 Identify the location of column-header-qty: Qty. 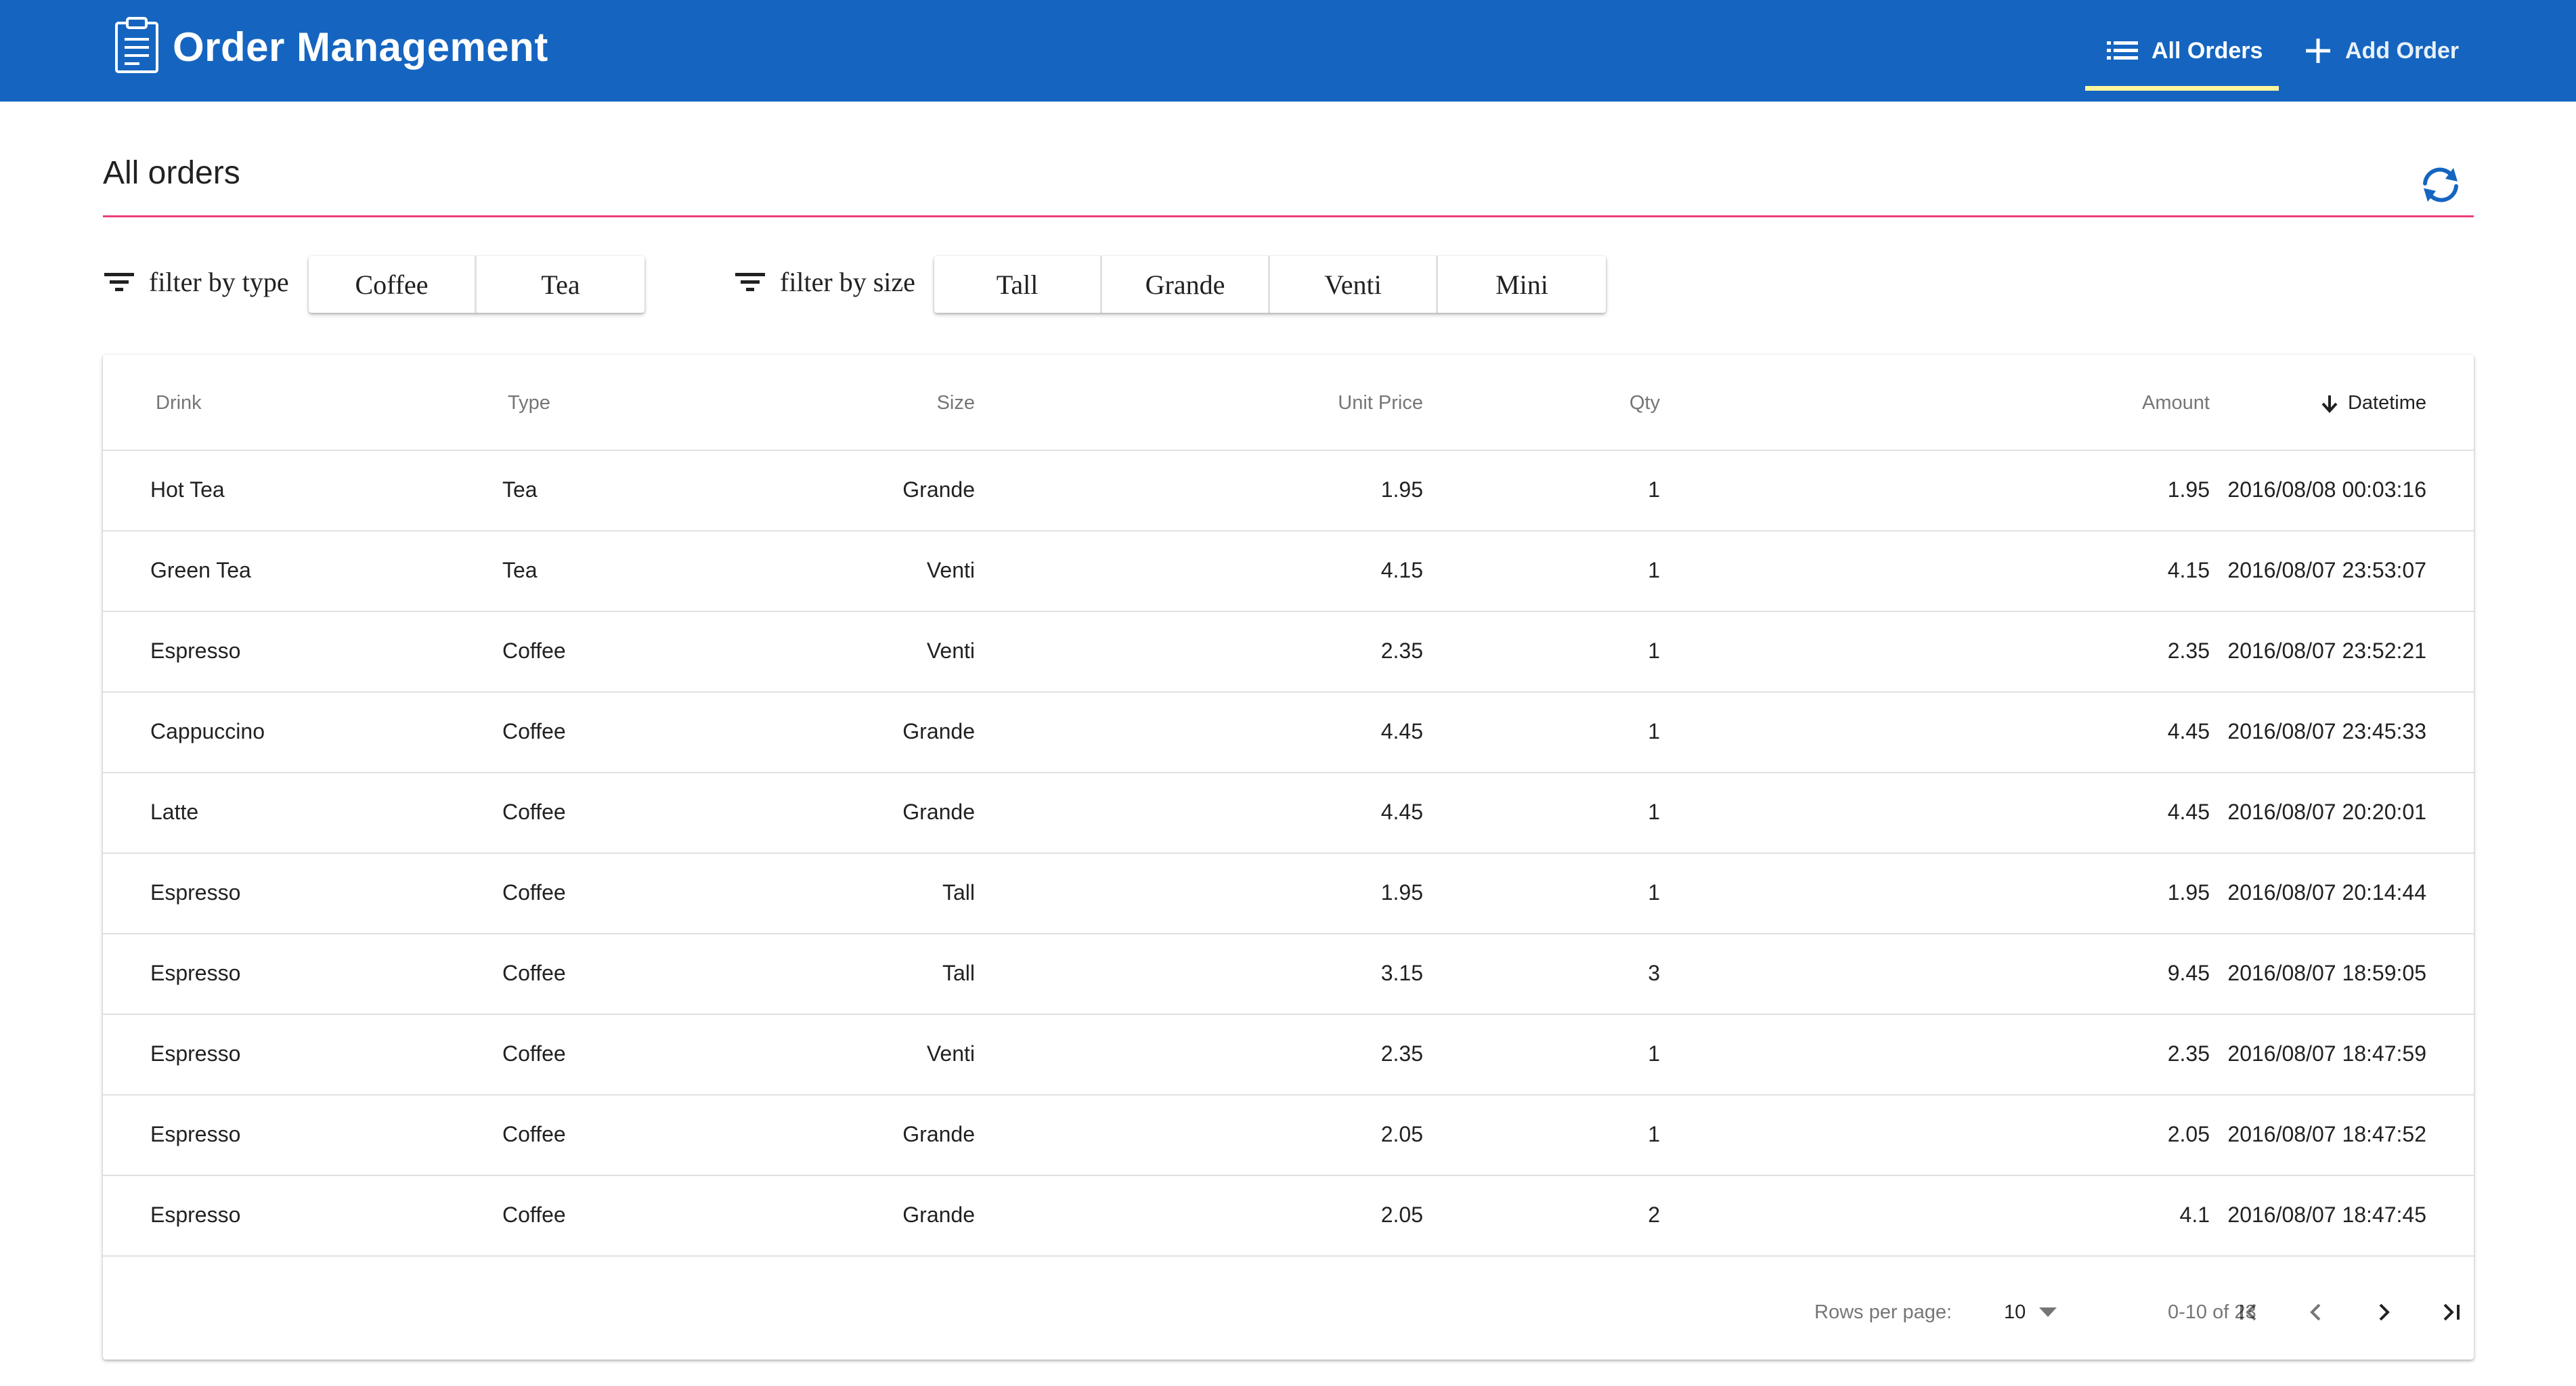
(1644, 403).